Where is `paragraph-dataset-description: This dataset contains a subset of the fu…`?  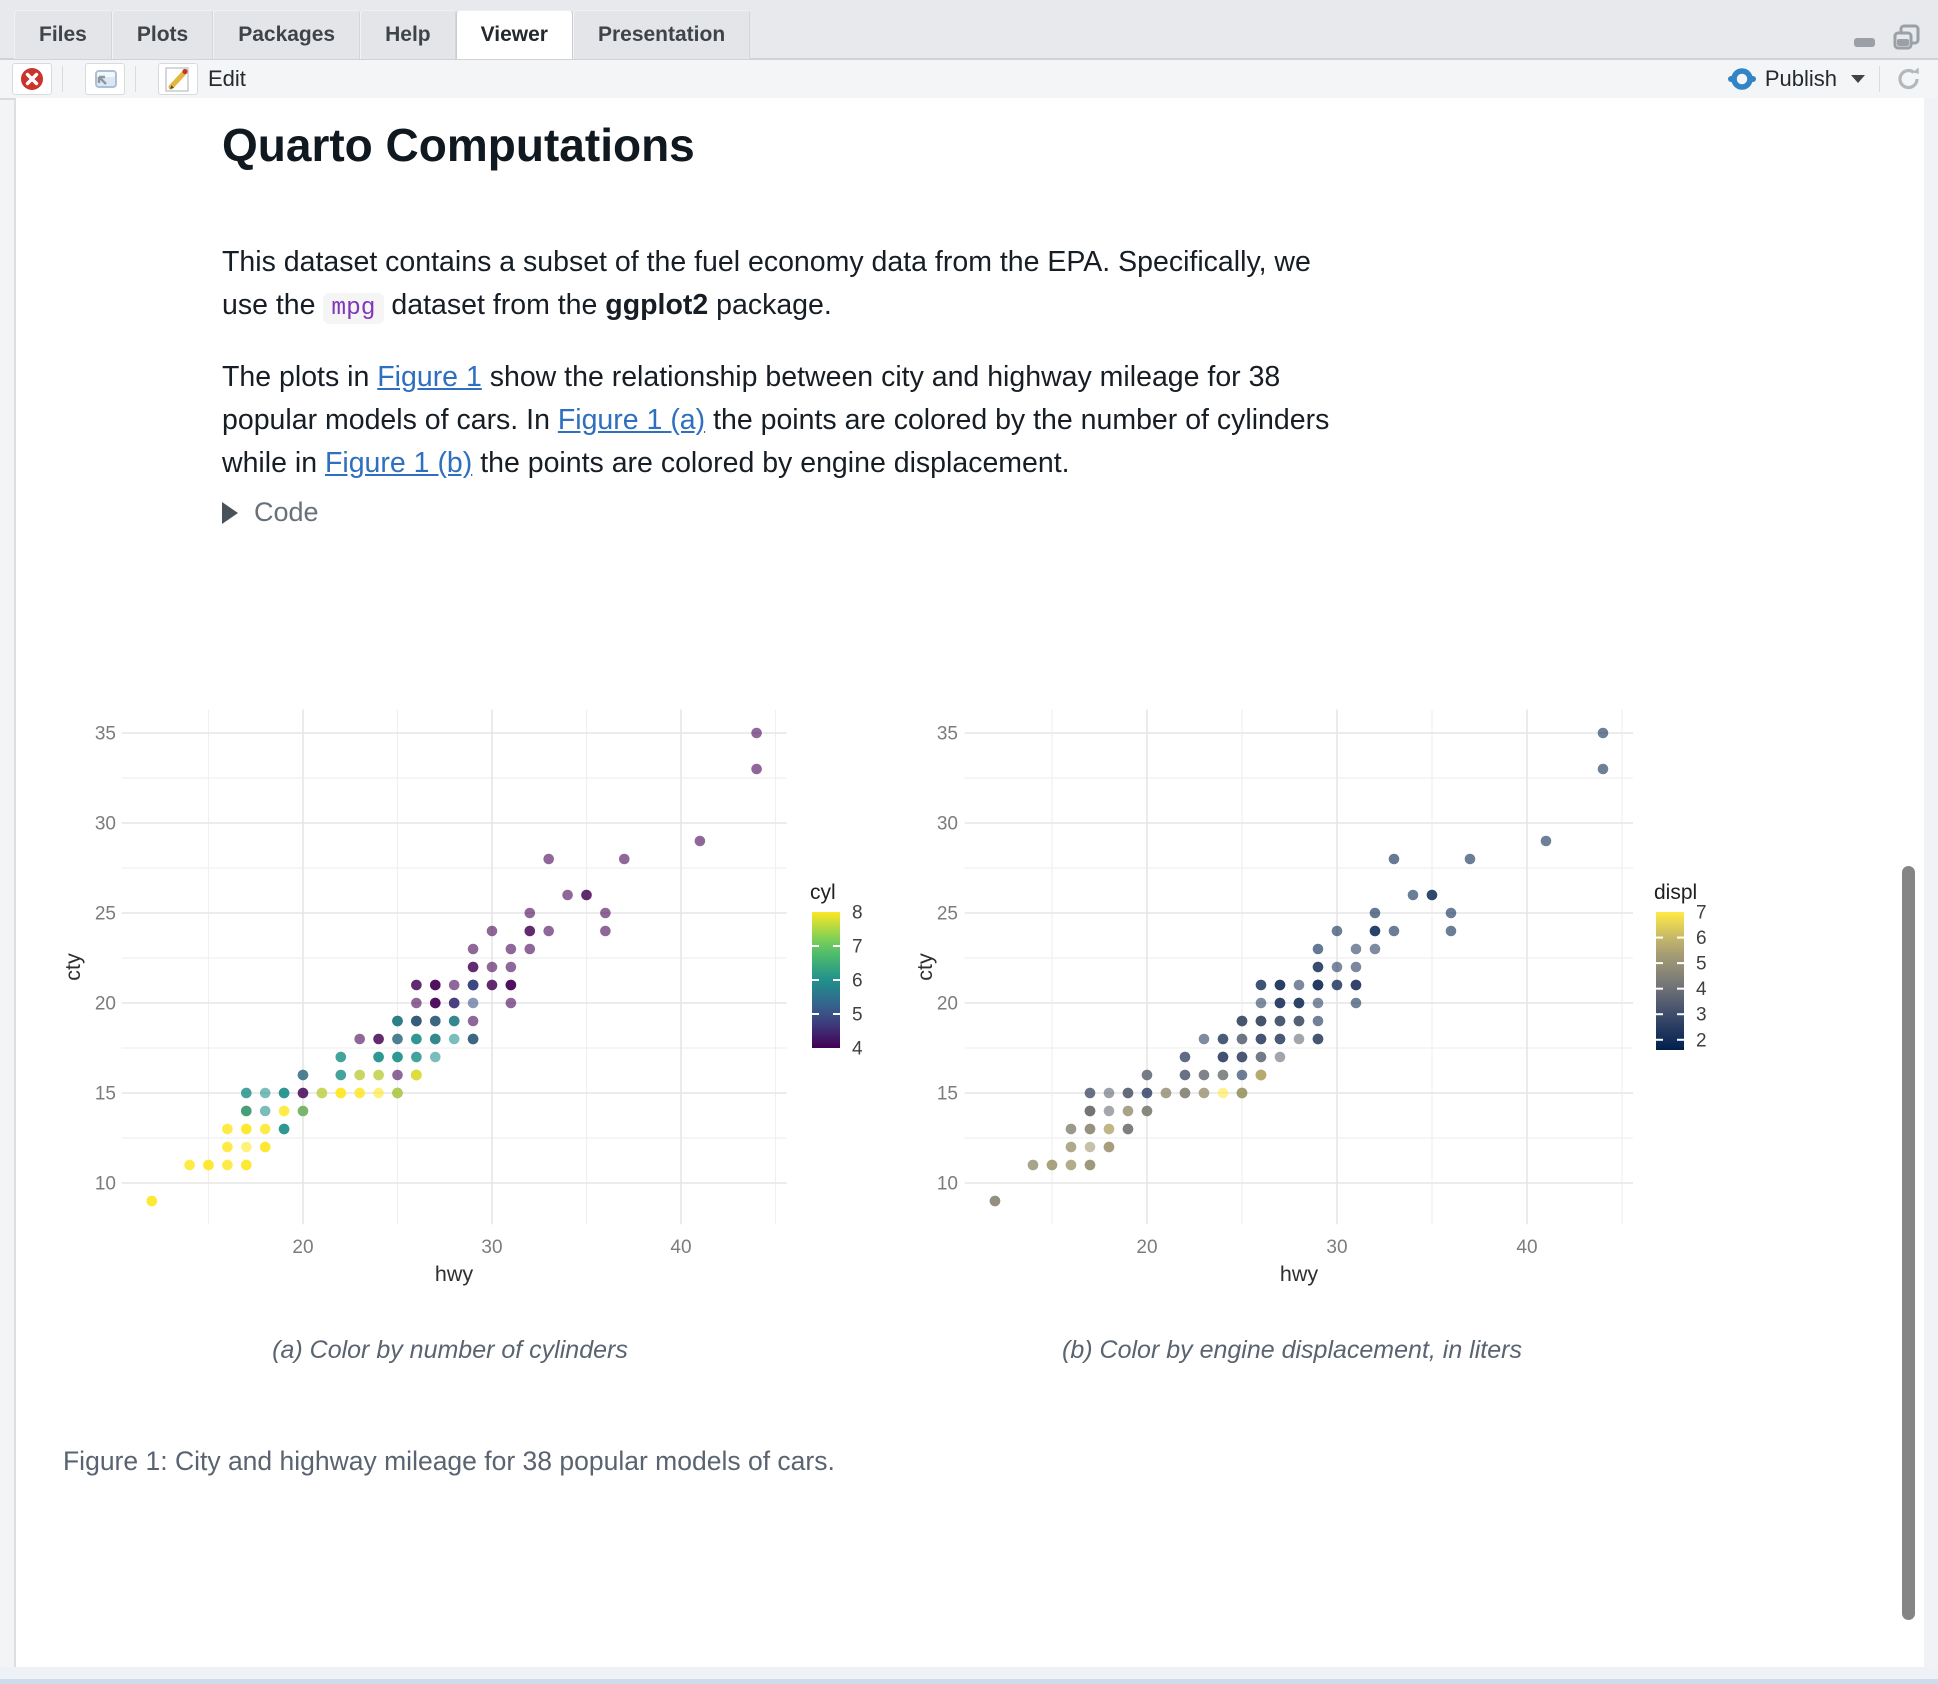 paragraph-dataset-description: This dataset contains a subset of the fu… is located at coordinates (788, 285).